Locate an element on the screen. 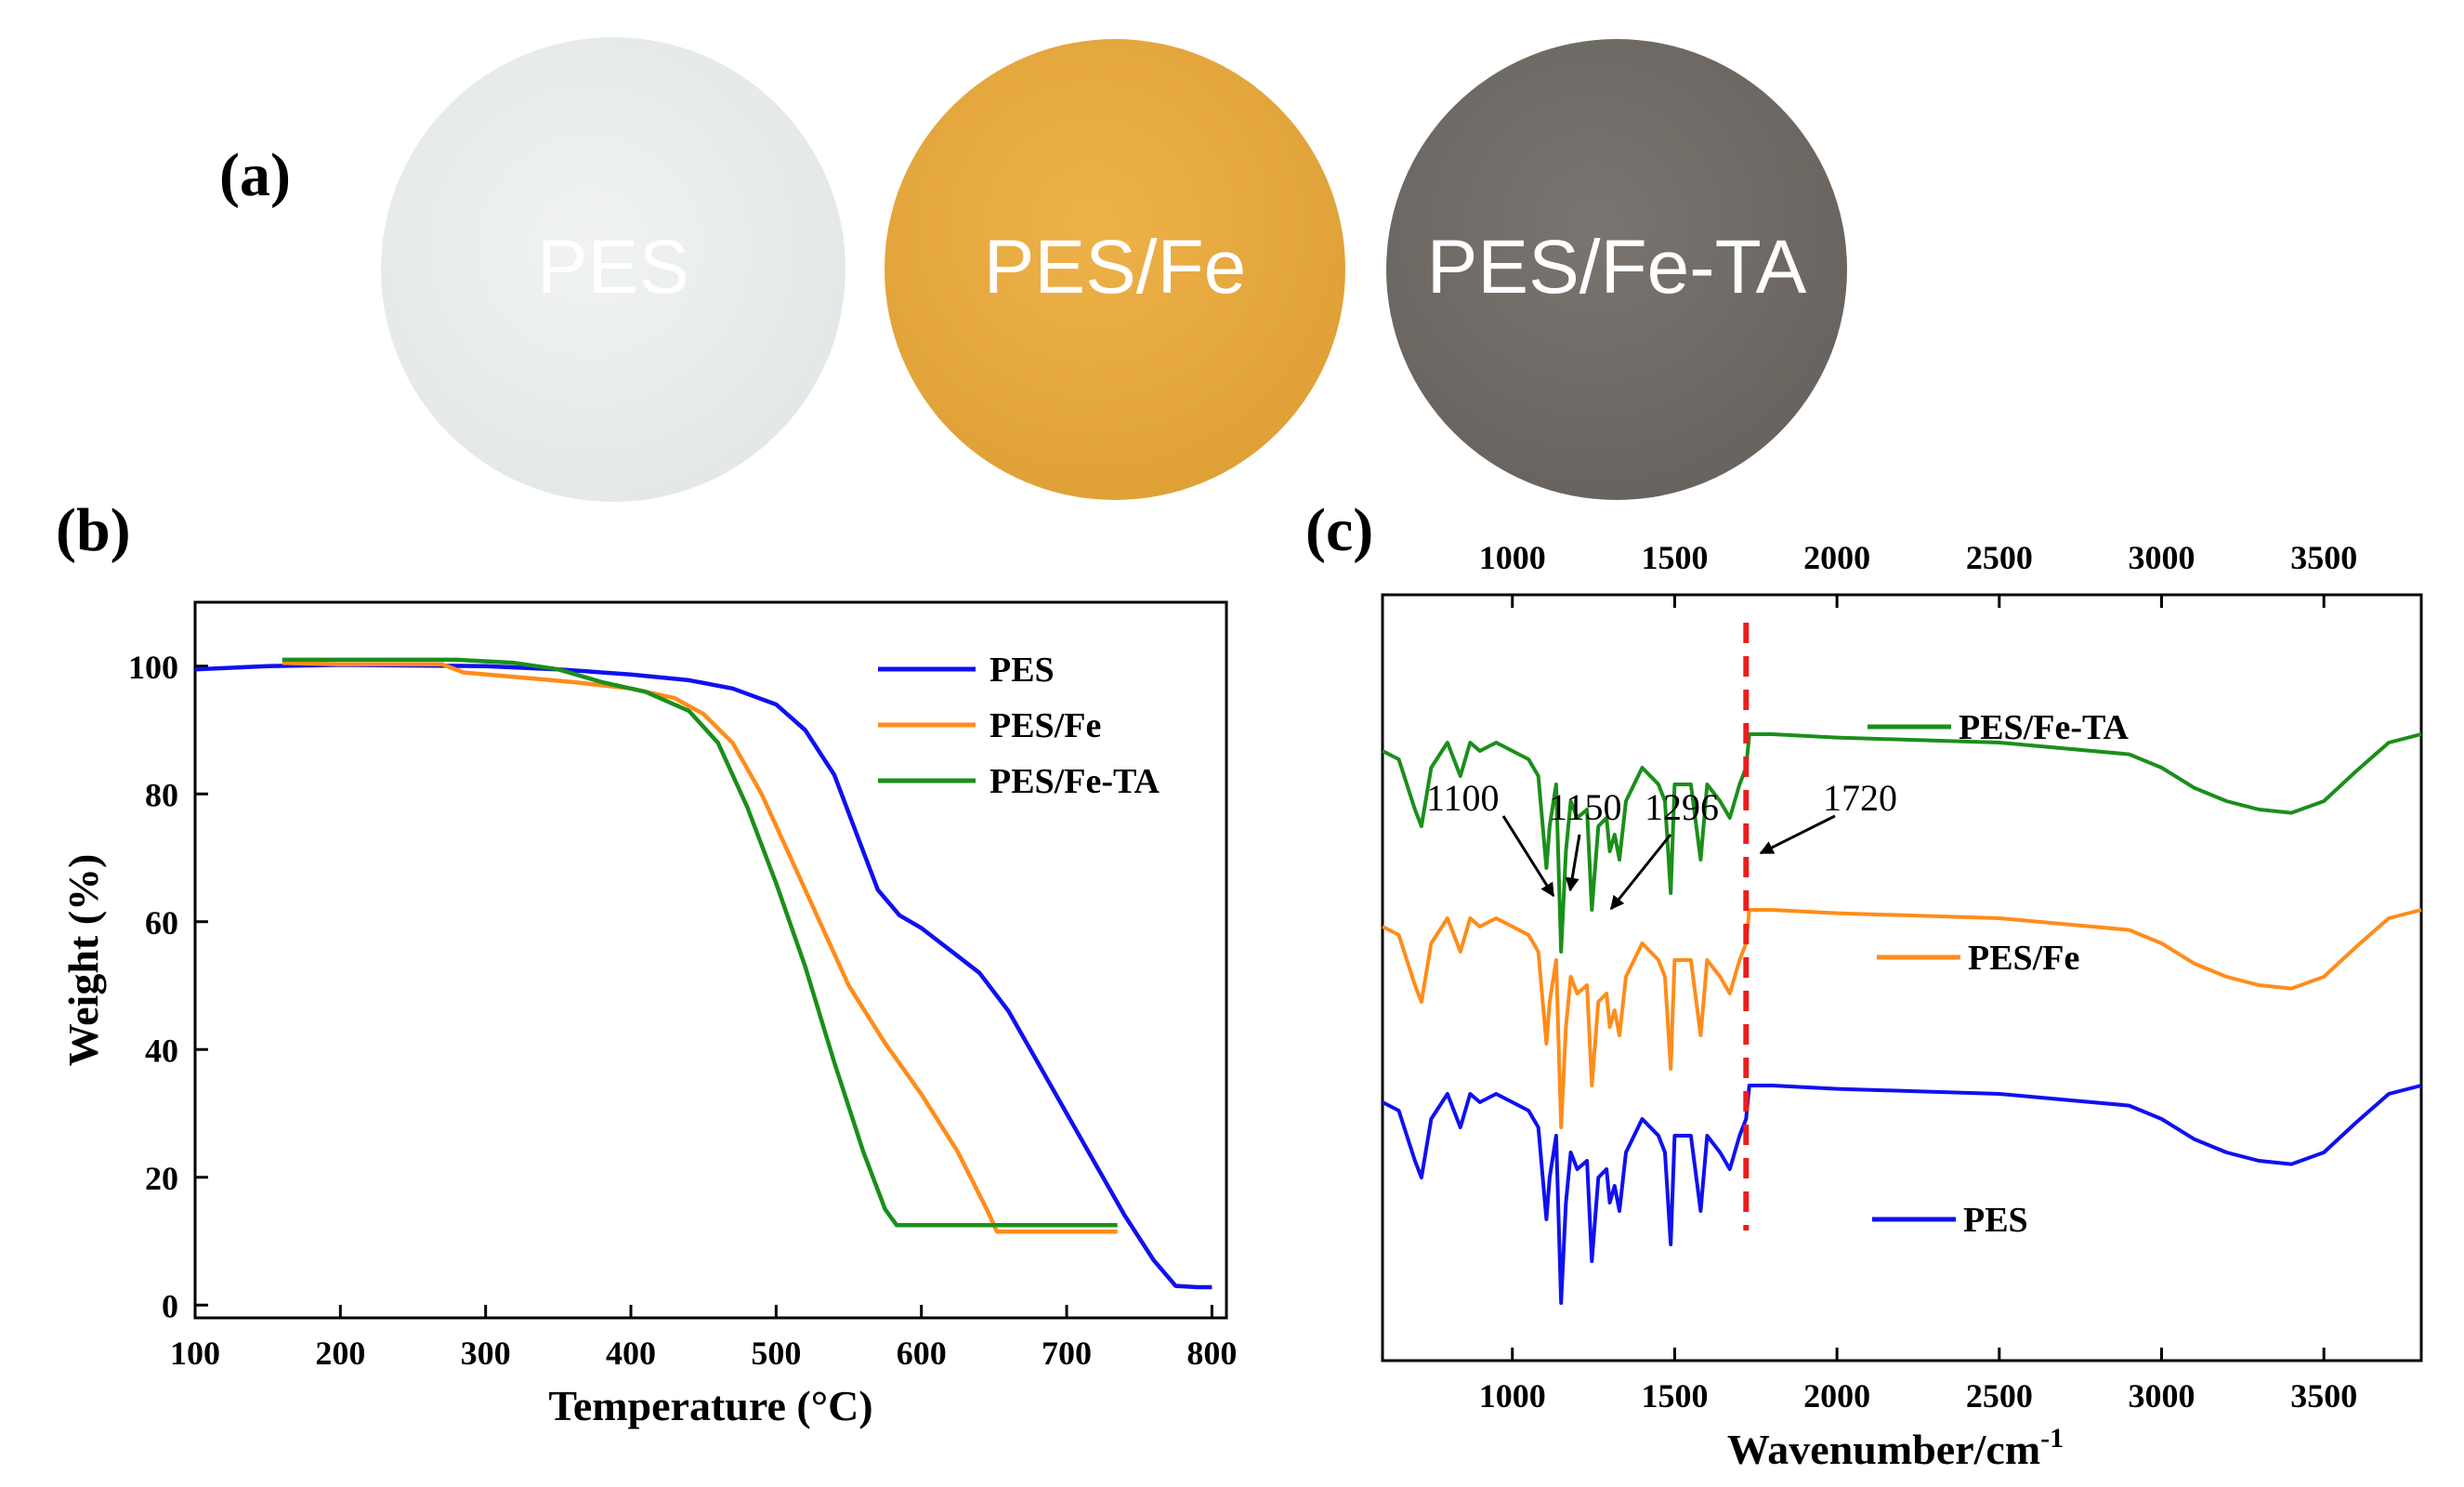  tga-x-tick-label: 500 is located at coordinates (776, 1353).